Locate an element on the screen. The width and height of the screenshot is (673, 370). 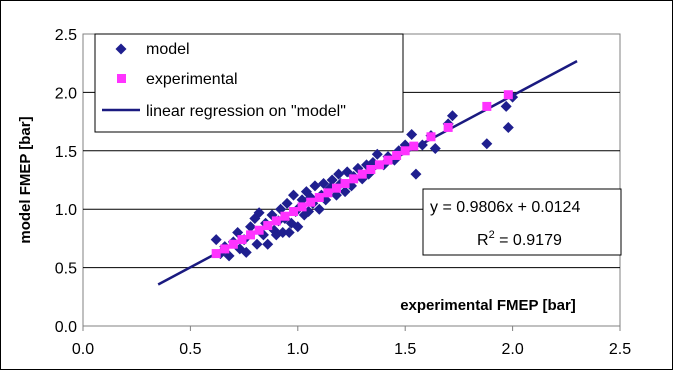
y-tick-label: 2.0 is located at coordinates (66, 93).